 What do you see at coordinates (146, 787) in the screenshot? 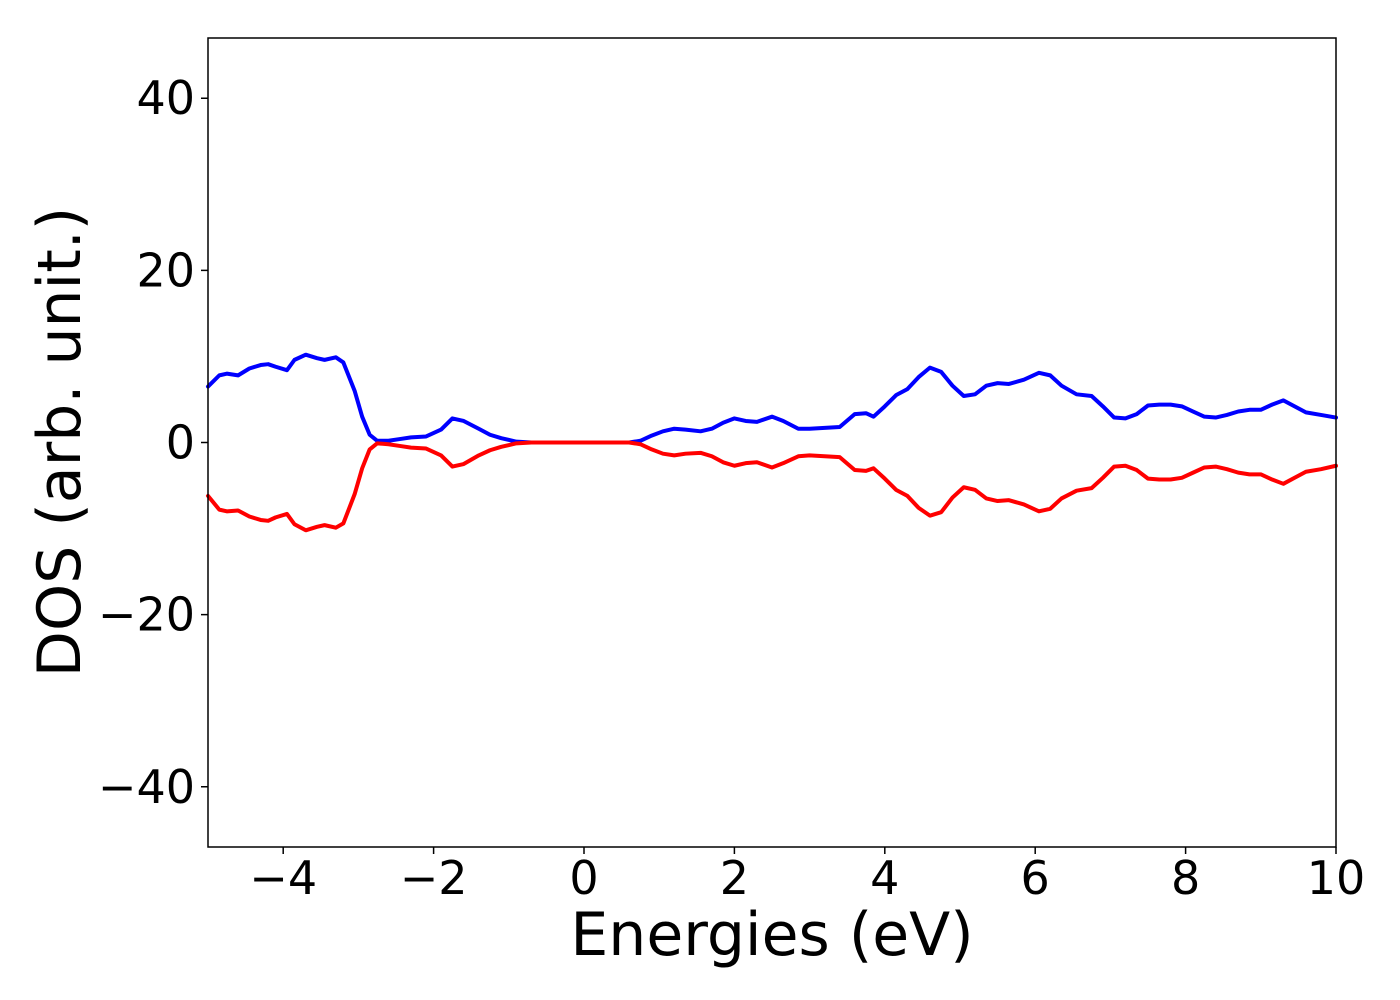
I see `y-tick-label: −40` at bounding box center [146, 787].